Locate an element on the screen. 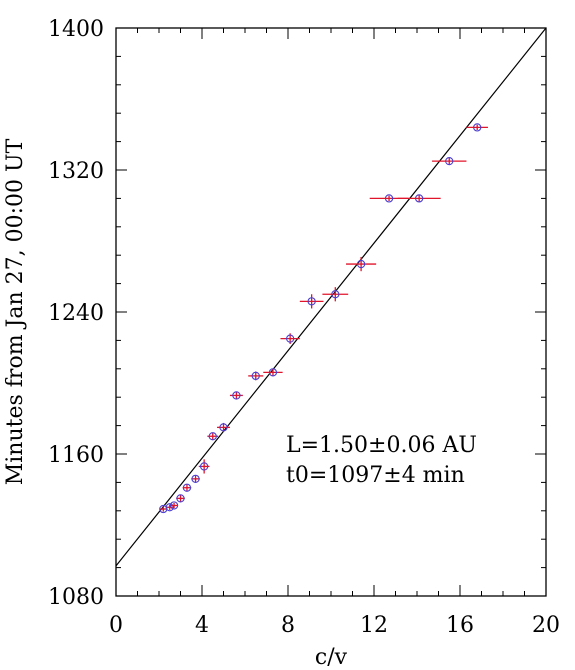 The image size is (575, 670). x-tick-label: 8 is located at coordinates (288, 625).